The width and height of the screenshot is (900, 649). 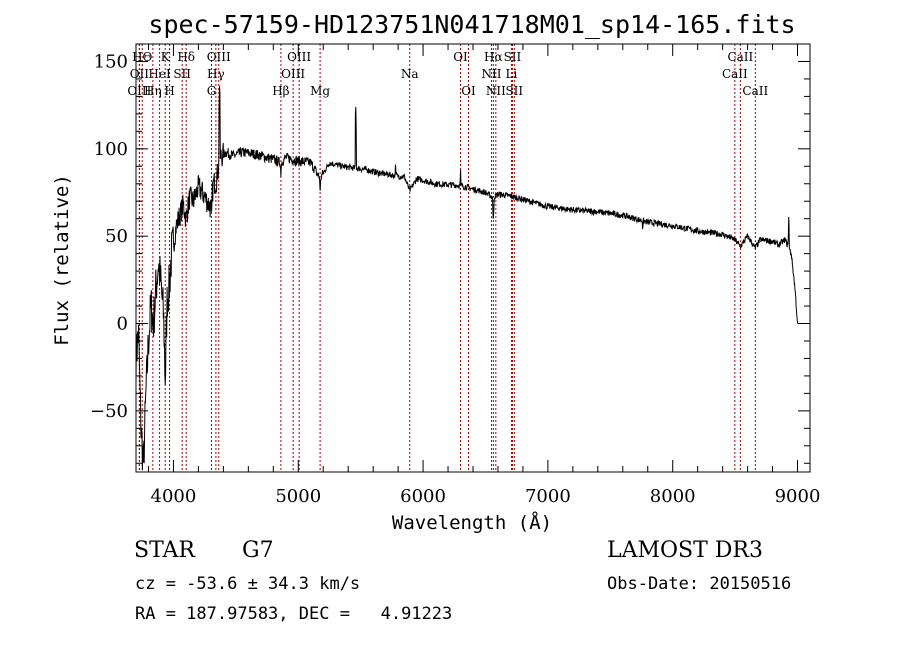 I want to click on line-marker-label: H, so click(x=169, y=91).